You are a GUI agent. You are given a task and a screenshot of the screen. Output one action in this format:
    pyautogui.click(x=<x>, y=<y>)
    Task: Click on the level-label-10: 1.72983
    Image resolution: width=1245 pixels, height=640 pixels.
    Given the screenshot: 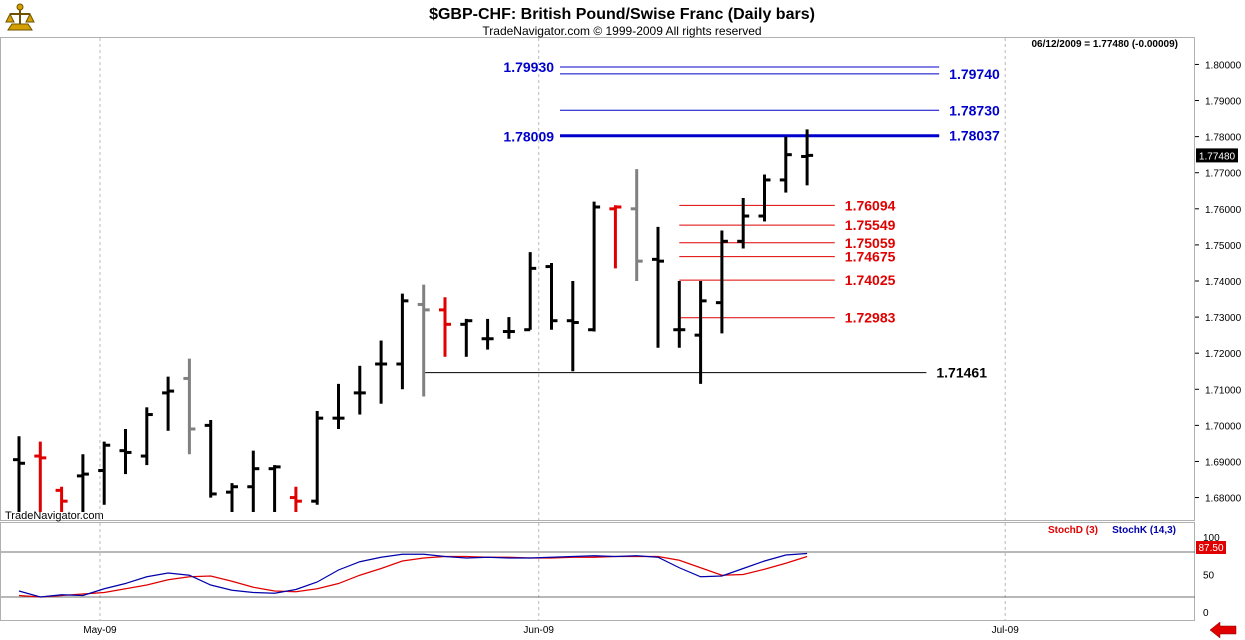 What is the action you would take?
    pyautogui.click(x=870, y=318)
    